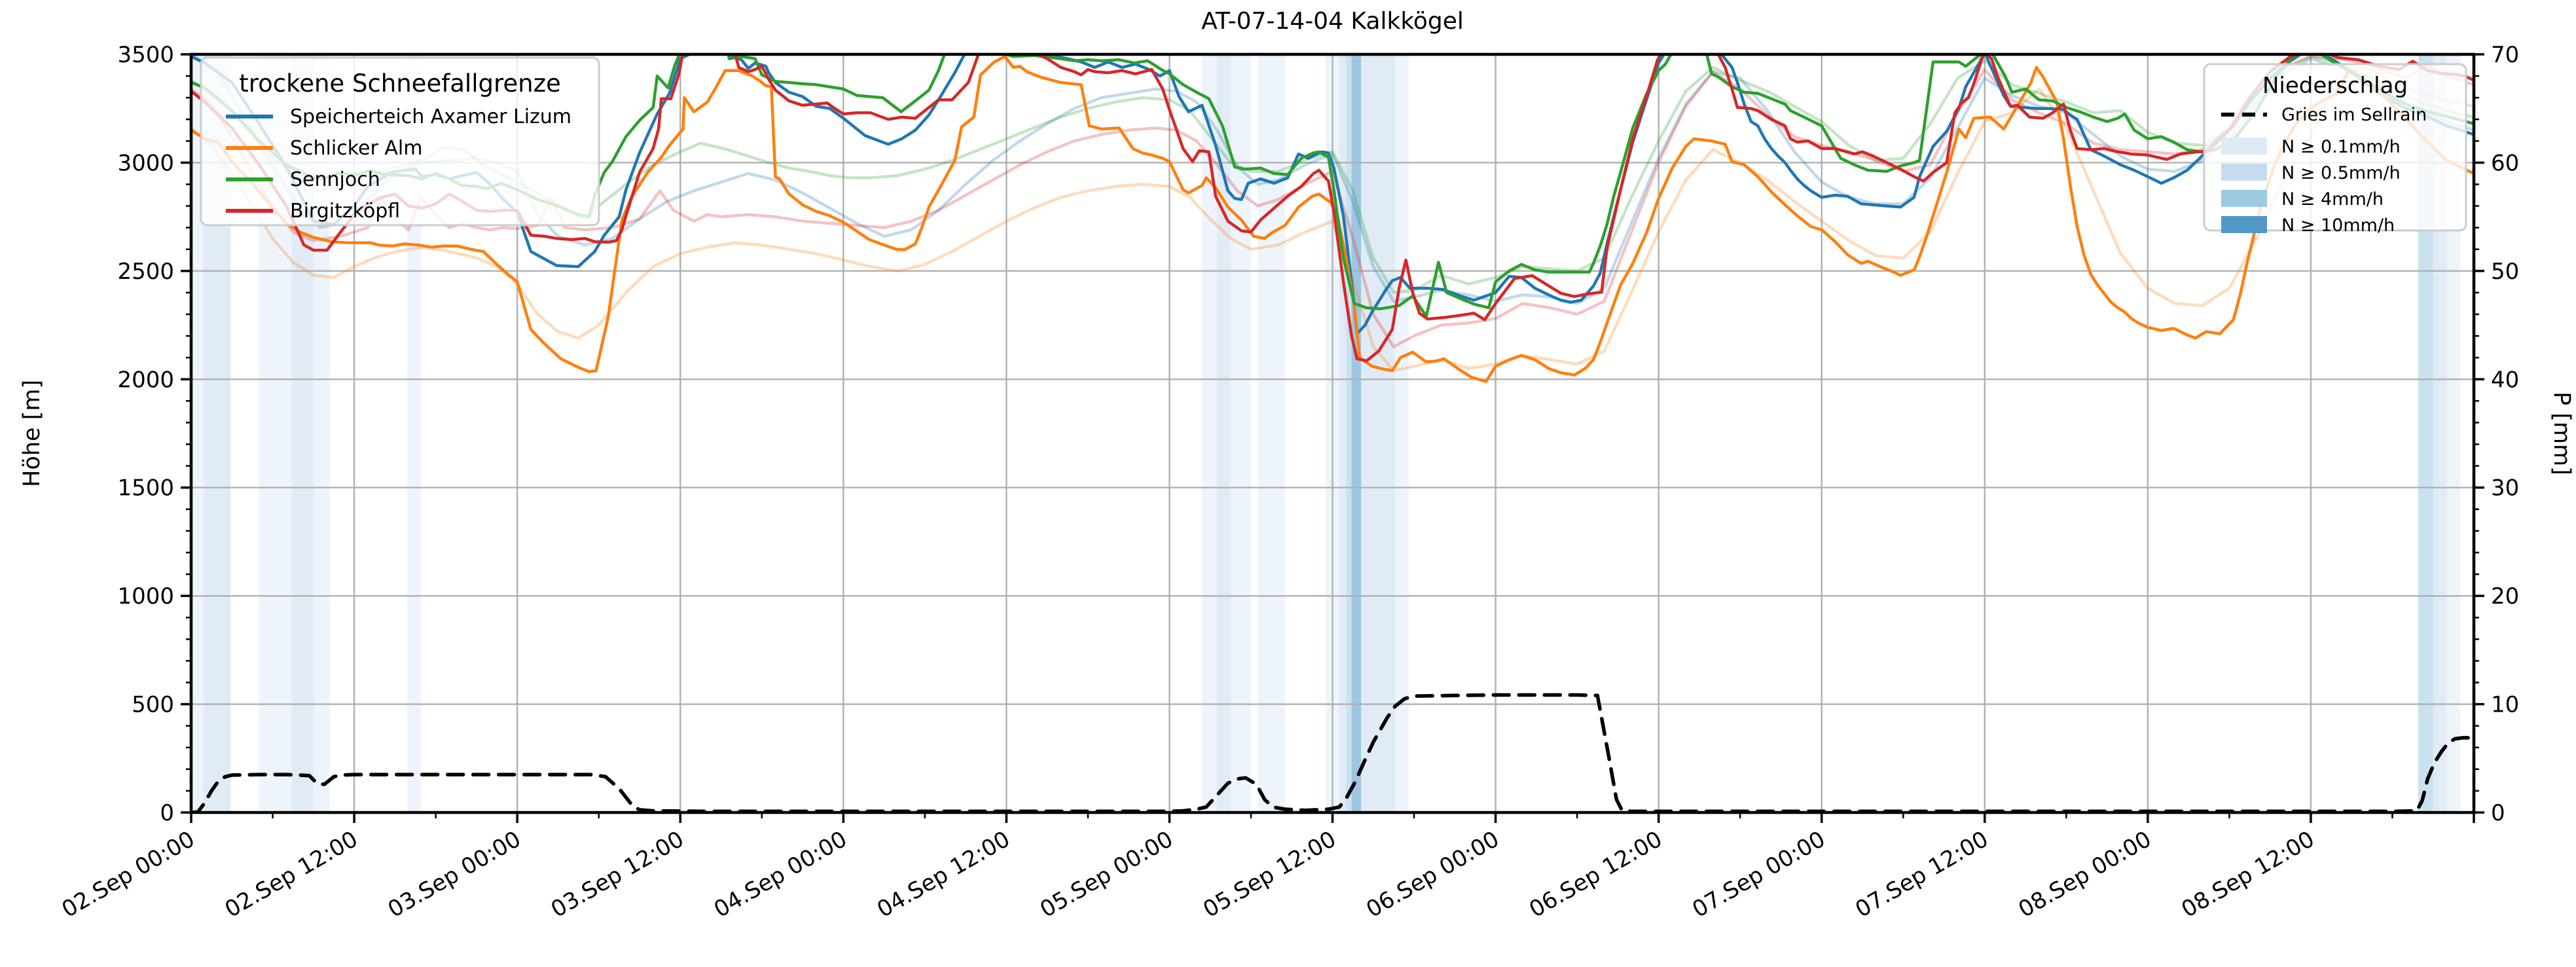 The image size is (2576, 967). Describe the element at coordinates (2562, 433) in the screenshot. I see `right-axis-label: P [mm]` at that location.